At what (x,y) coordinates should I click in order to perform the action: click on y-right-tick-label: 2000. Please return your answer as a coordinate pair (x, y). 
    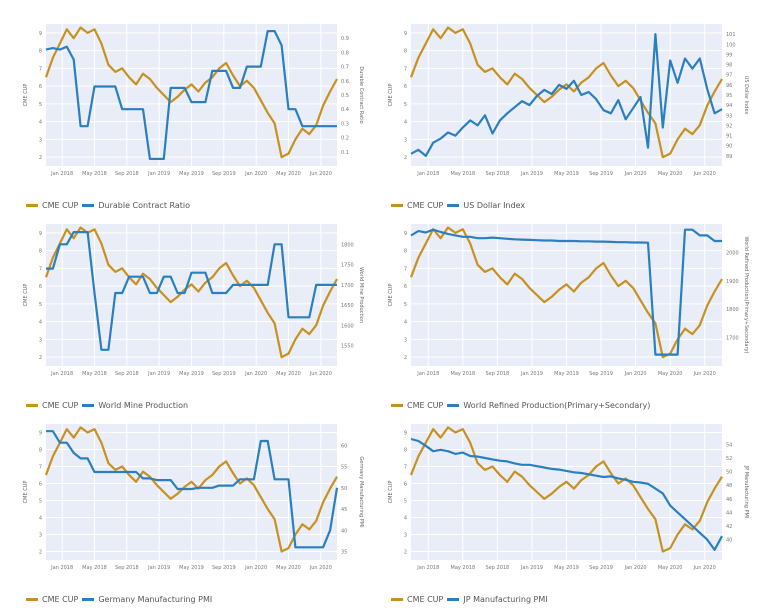
    Looking at the image, I should click on (732, 253).